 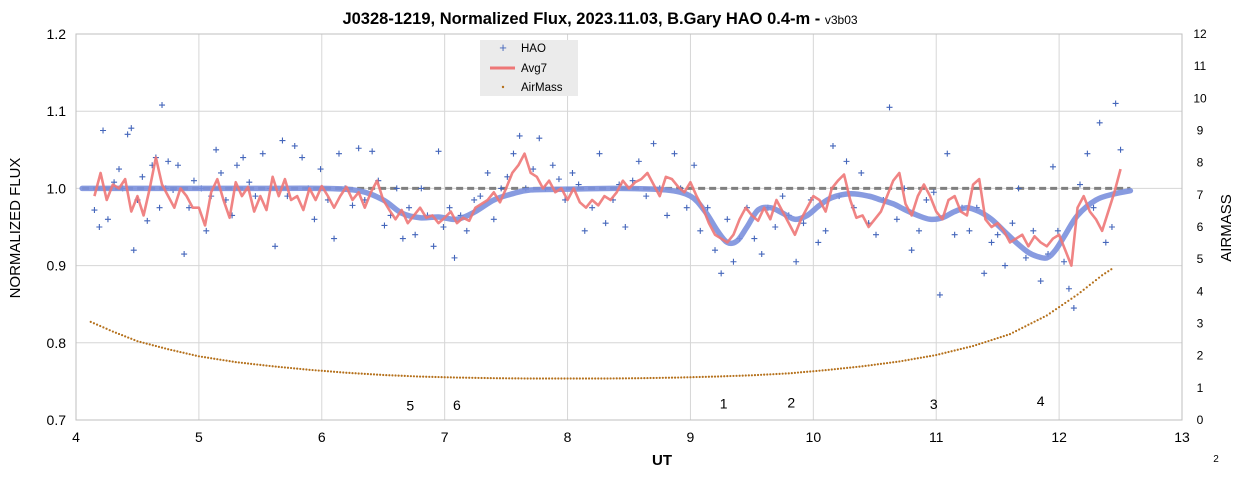 I want to click on y2-tick-label: 9, so click(x=1200, y=131).